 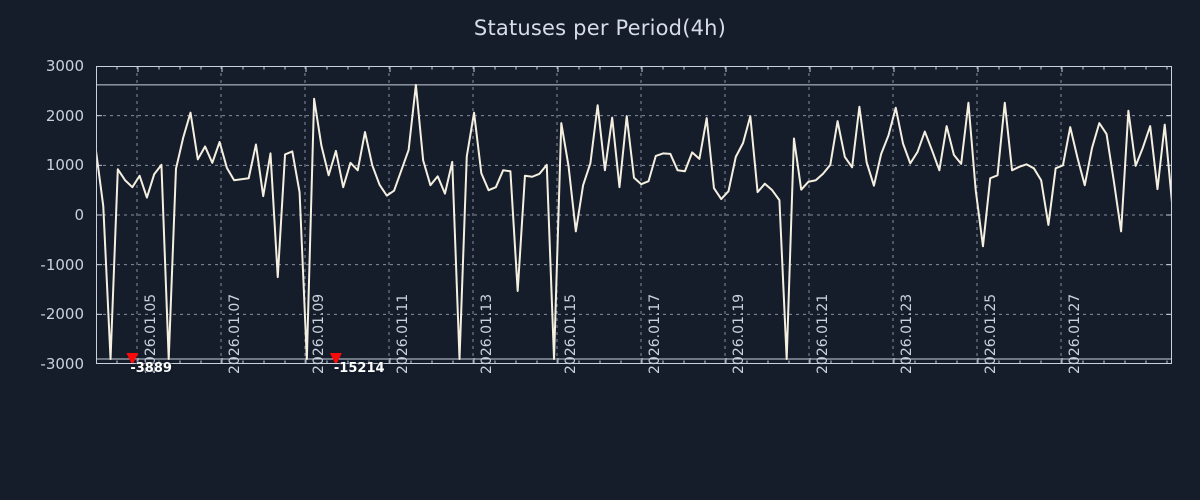 I want to click on y-tick-label: -3000, so click(x=62, y=364).